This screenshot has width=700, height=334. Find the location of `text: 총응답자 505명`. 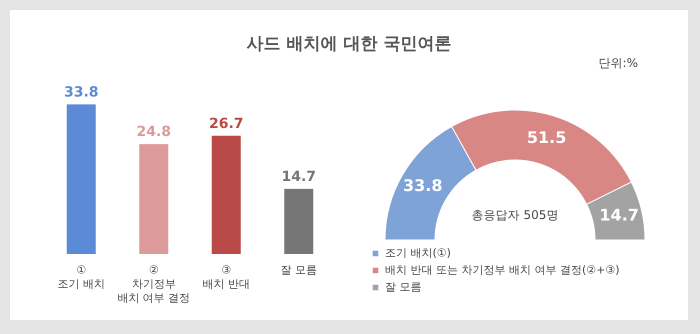

text: 총응답자 505명 is located at coordinates (515, 215).